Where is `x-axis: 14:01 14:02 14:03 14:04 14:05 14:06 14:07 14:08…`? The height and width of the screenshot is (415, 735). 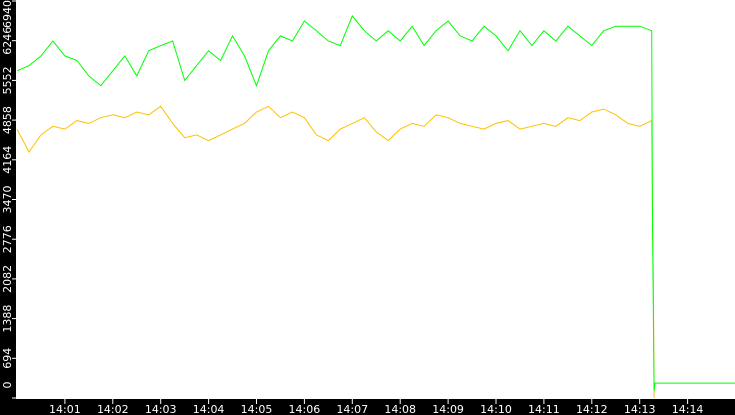
x-axis: 14:01 14:02 14:03 14:04 14:05 14:06 14:07 14:08… is located at coordinates (376, 407).